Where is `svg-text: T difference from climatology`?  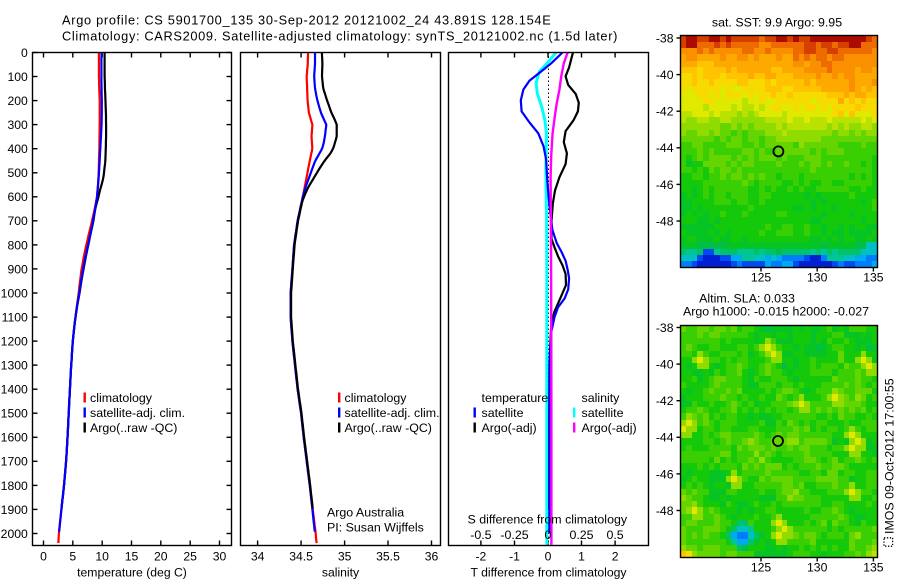
svg-text: T difference from climatology is located at coordinates (548, 573).